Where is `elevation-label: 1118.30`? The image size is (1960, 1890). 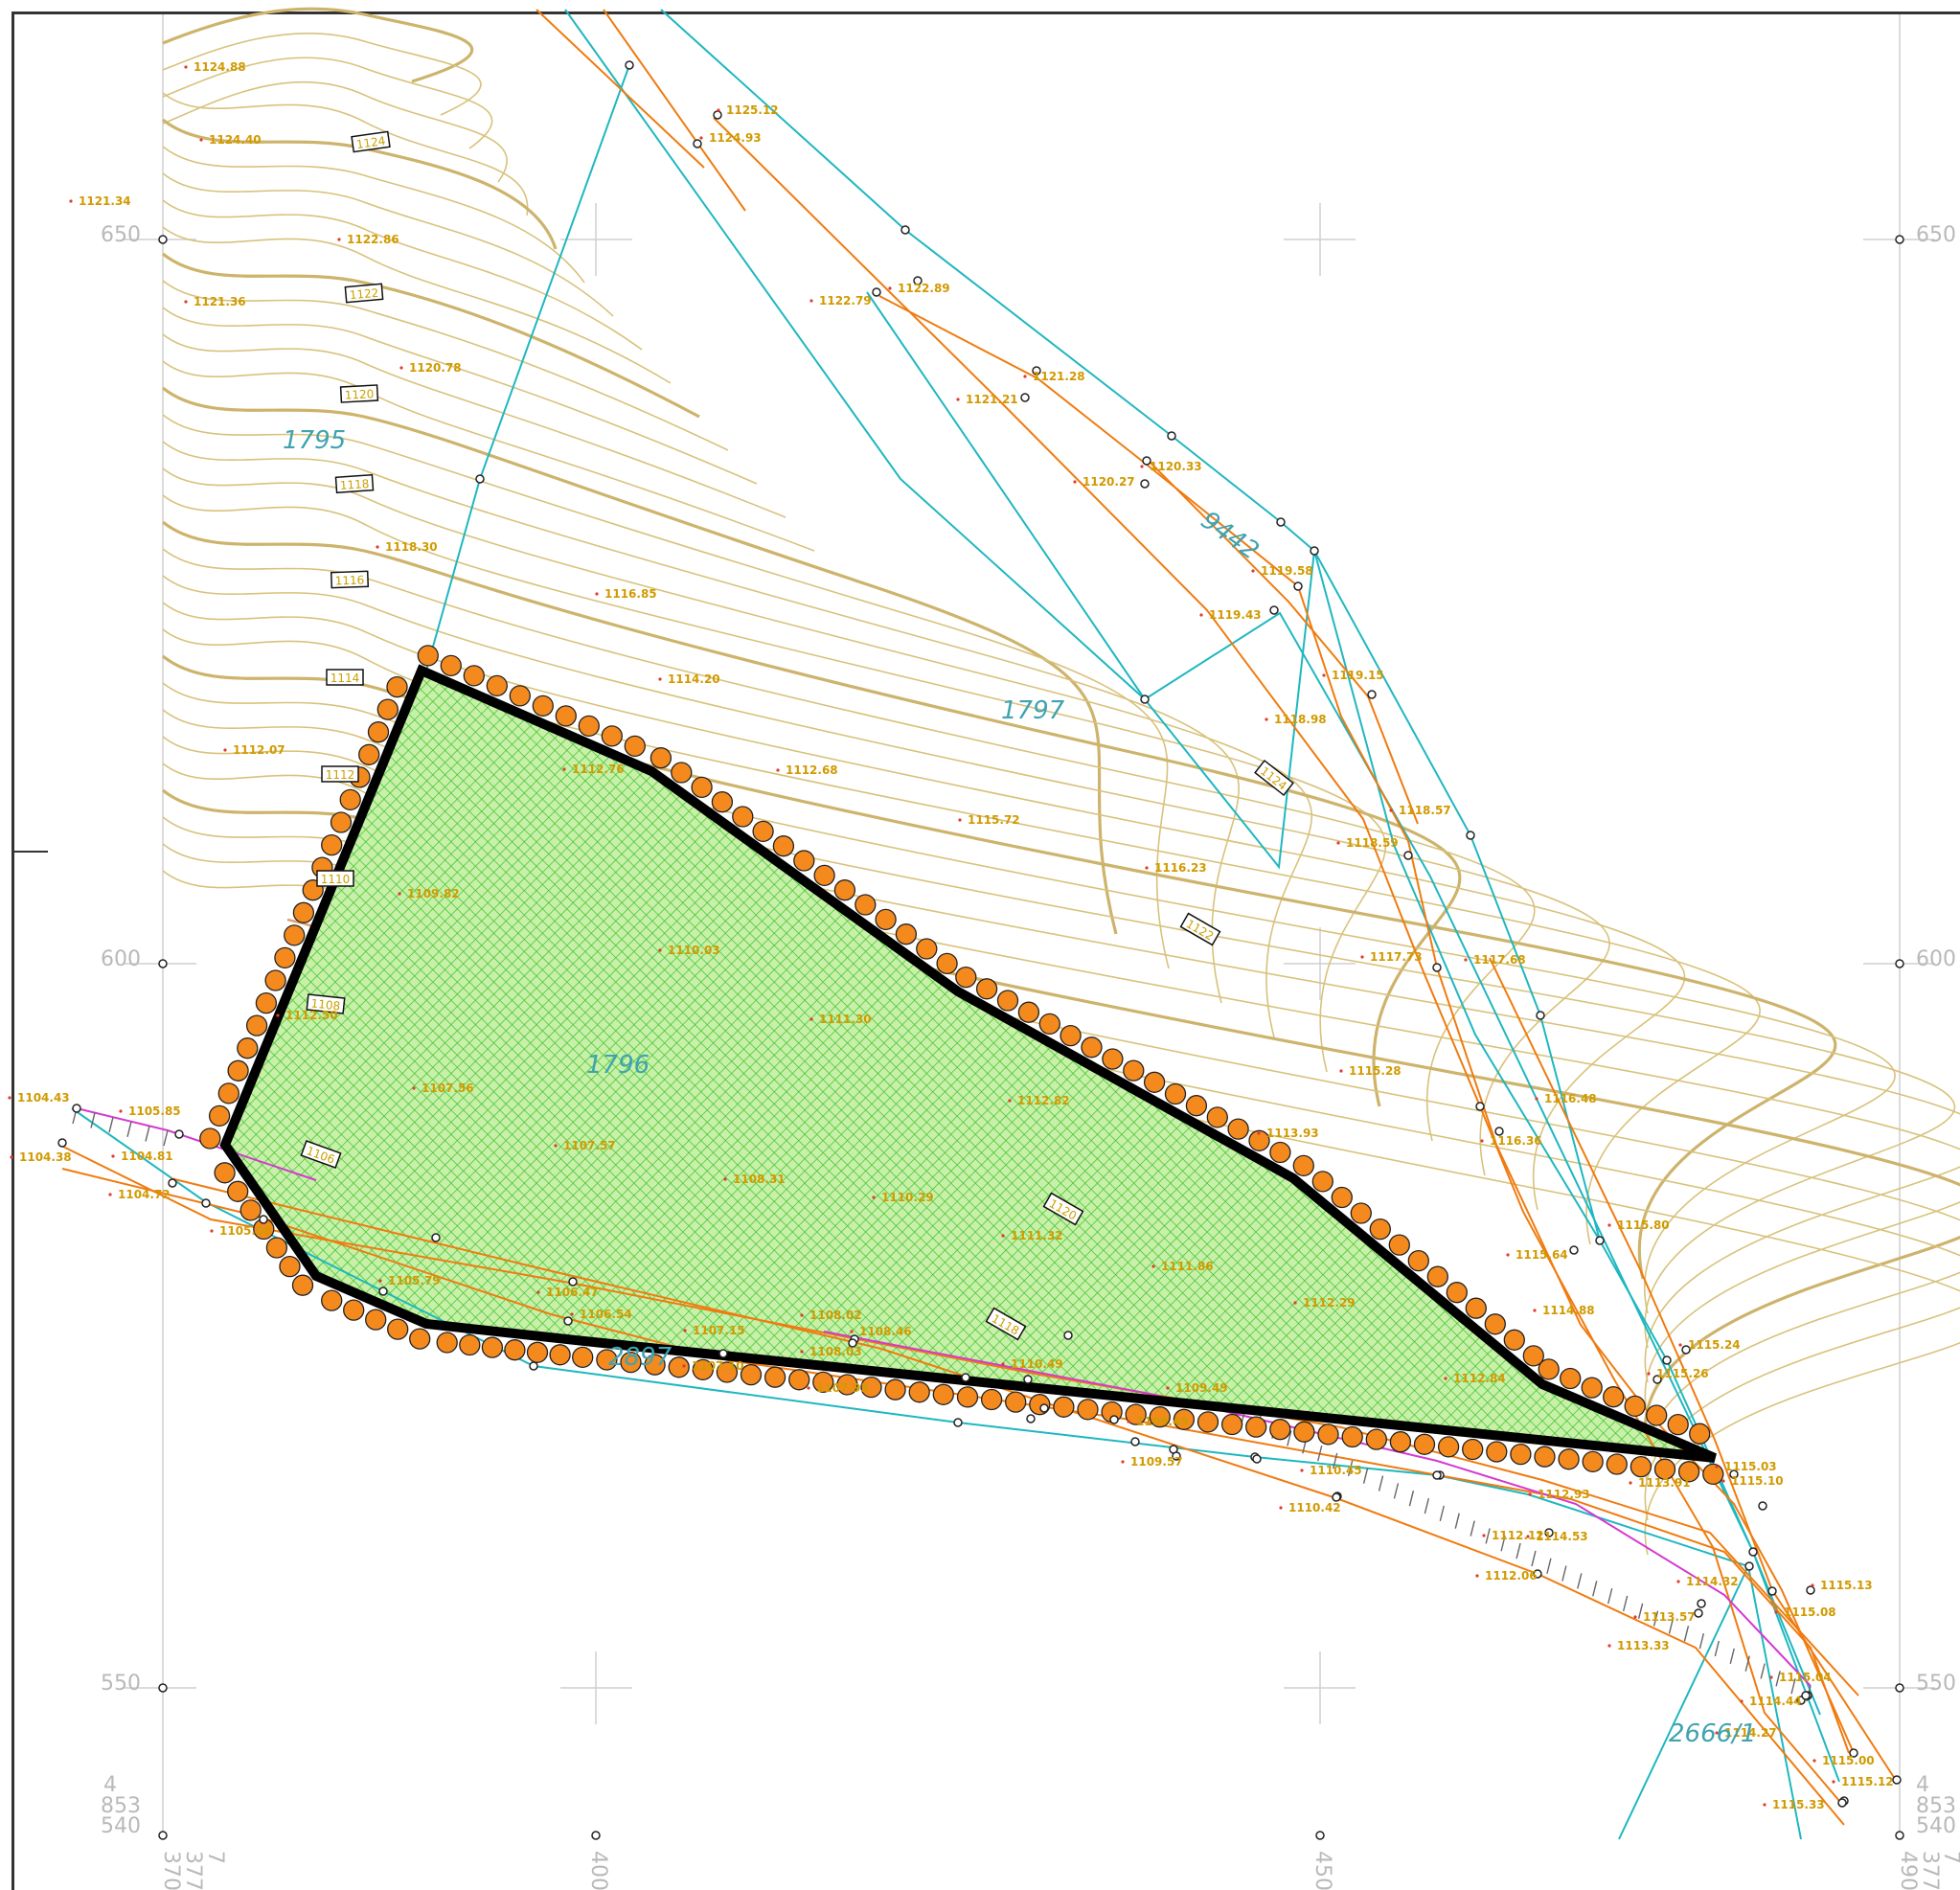 elevation-label: 1118.30 is located at coordinates (411, 547).